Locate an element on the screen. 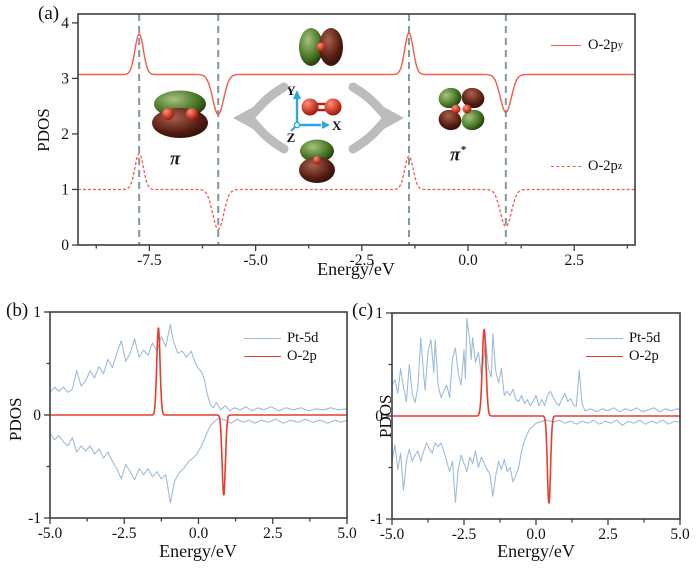 This screenshot has width=700, height=573. x-tick-label: 0.0 is located at coordinates (468, 260).